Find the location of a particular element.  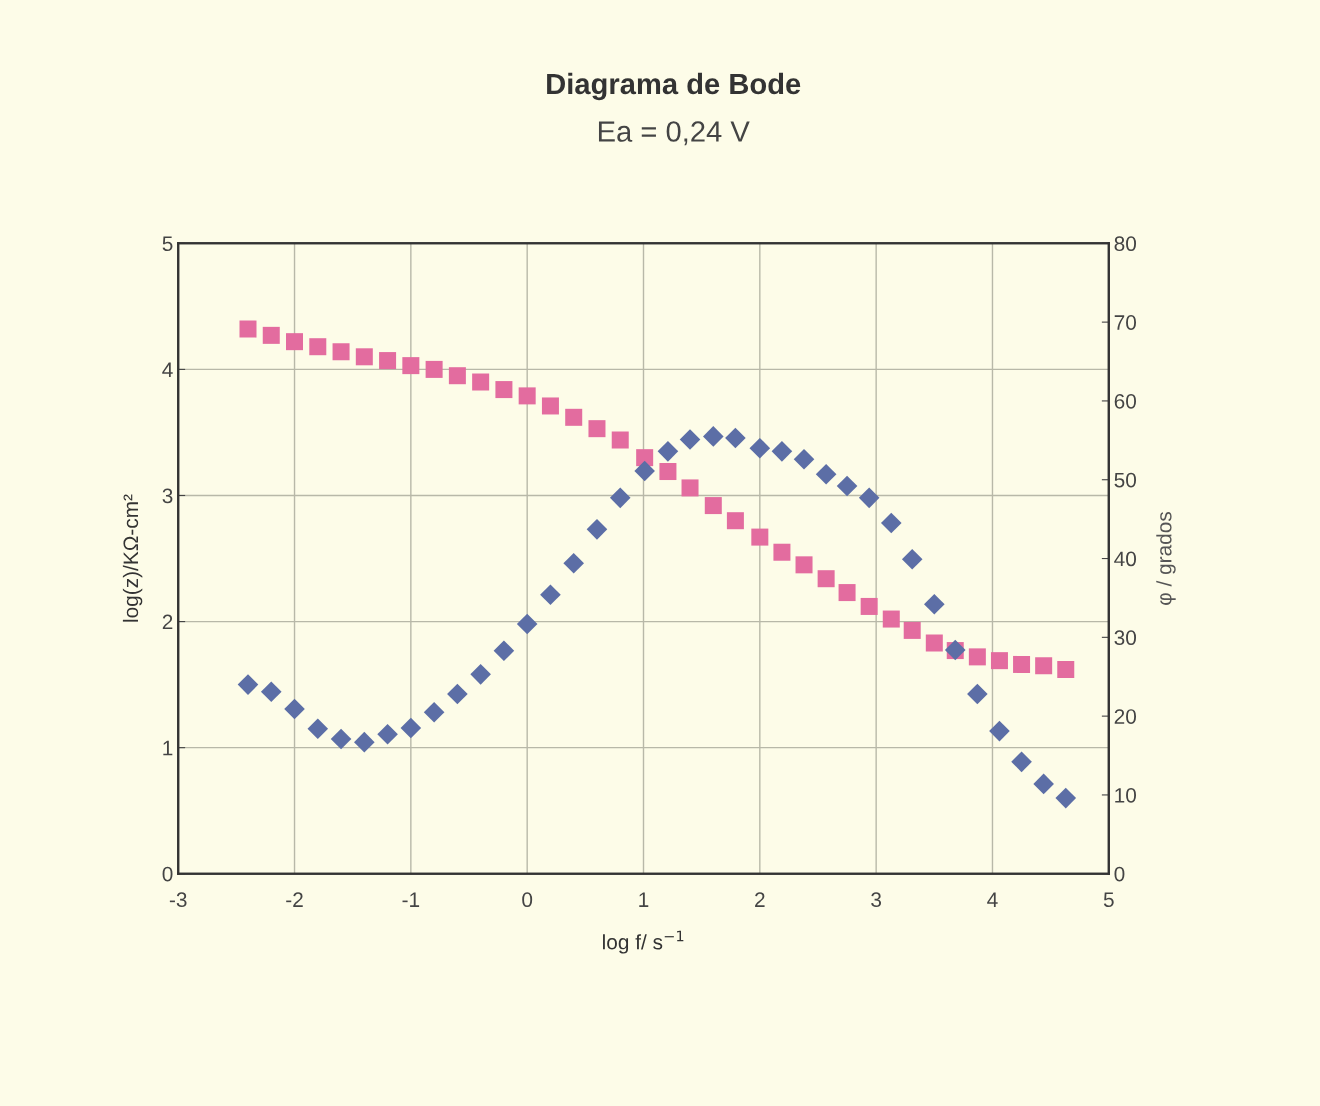

x-axis-title: log f/ s$^{−1}$ is located at coordinates (643, 942).